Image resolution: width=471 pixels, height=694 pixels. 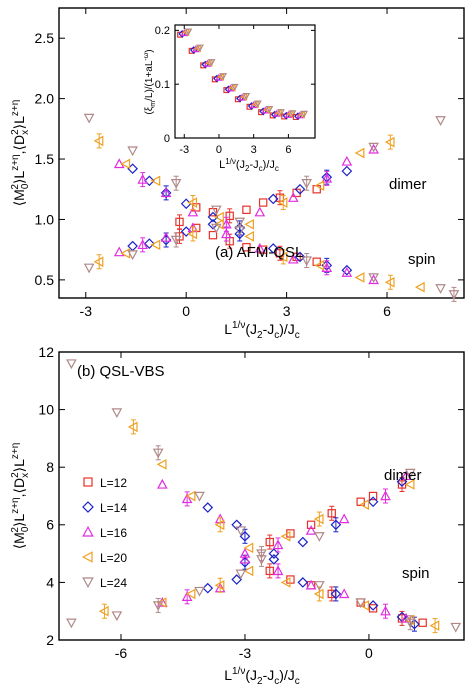 What do you see at coordinates (86, 311) in the screenshot?
I see `x-tick-label: -3` at bounding box center [86, 311].